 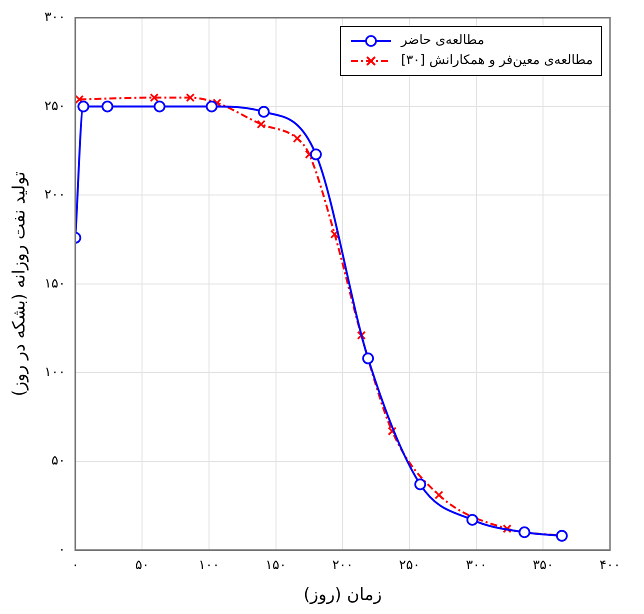 What do you see at coordinates (275, 566) in the screenshot?
I see `x-tick-label: ۱۵۰` at bounding box center [275, 566].